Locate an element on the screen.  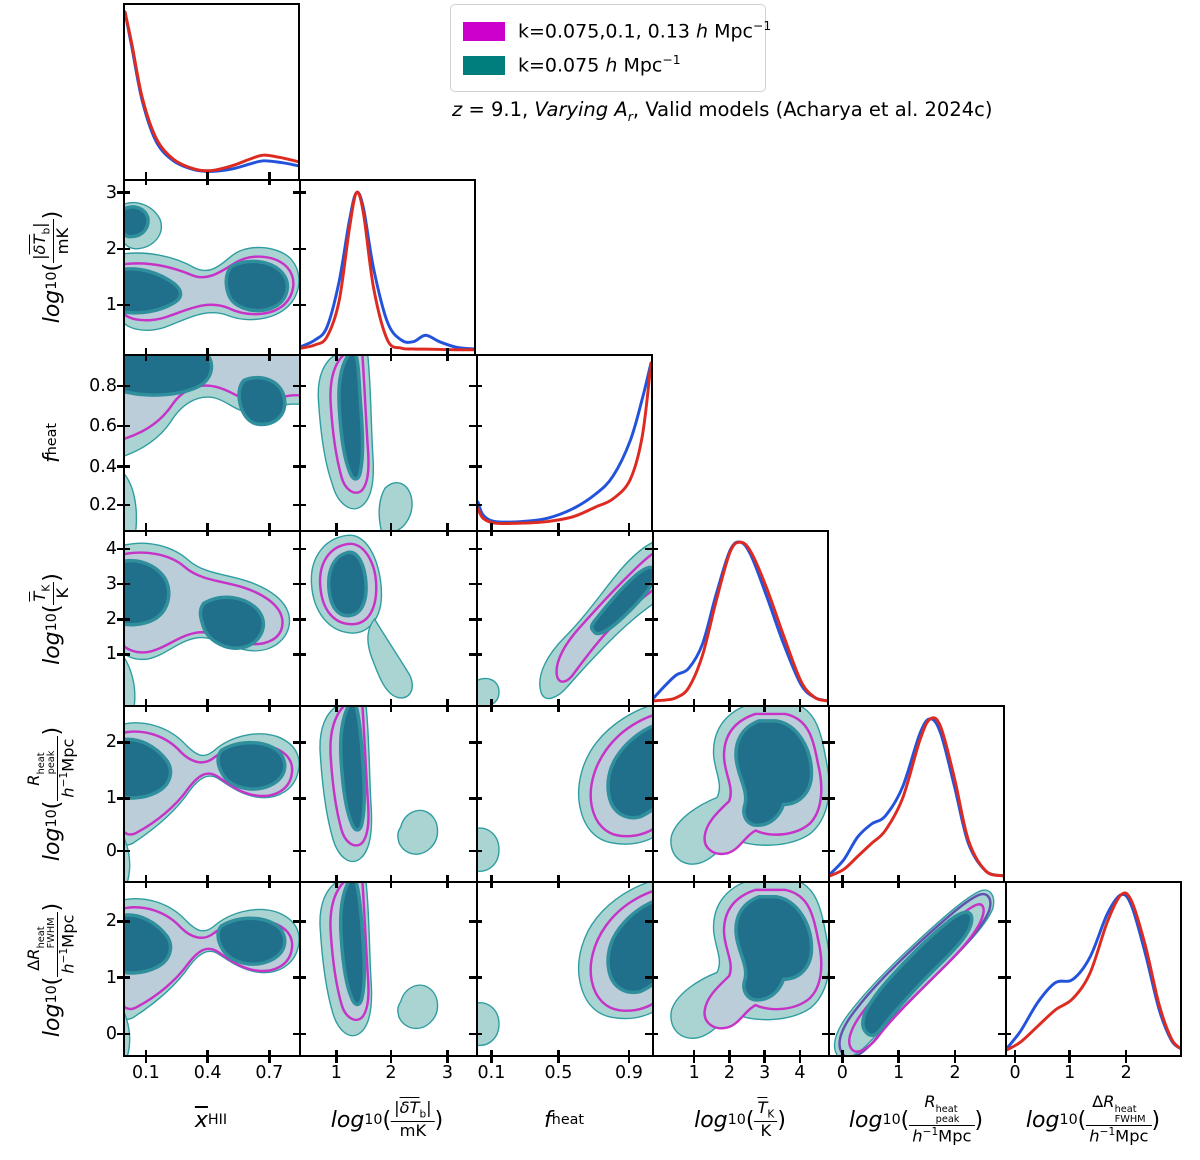
panel-tk-vs-xhii is located at coordinates (211, 617).